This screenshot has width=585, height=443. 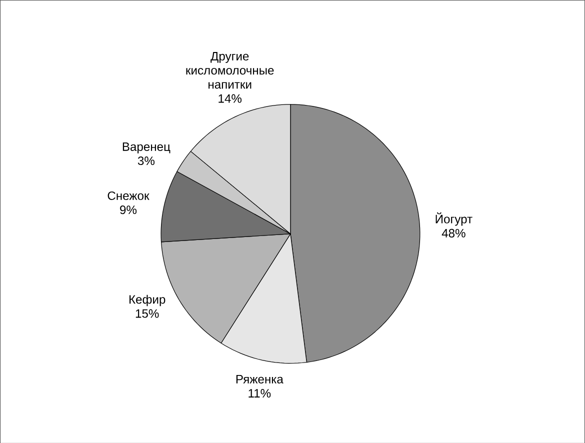 I want to click on slice-label: Кефир, so click(x=147, y=300).